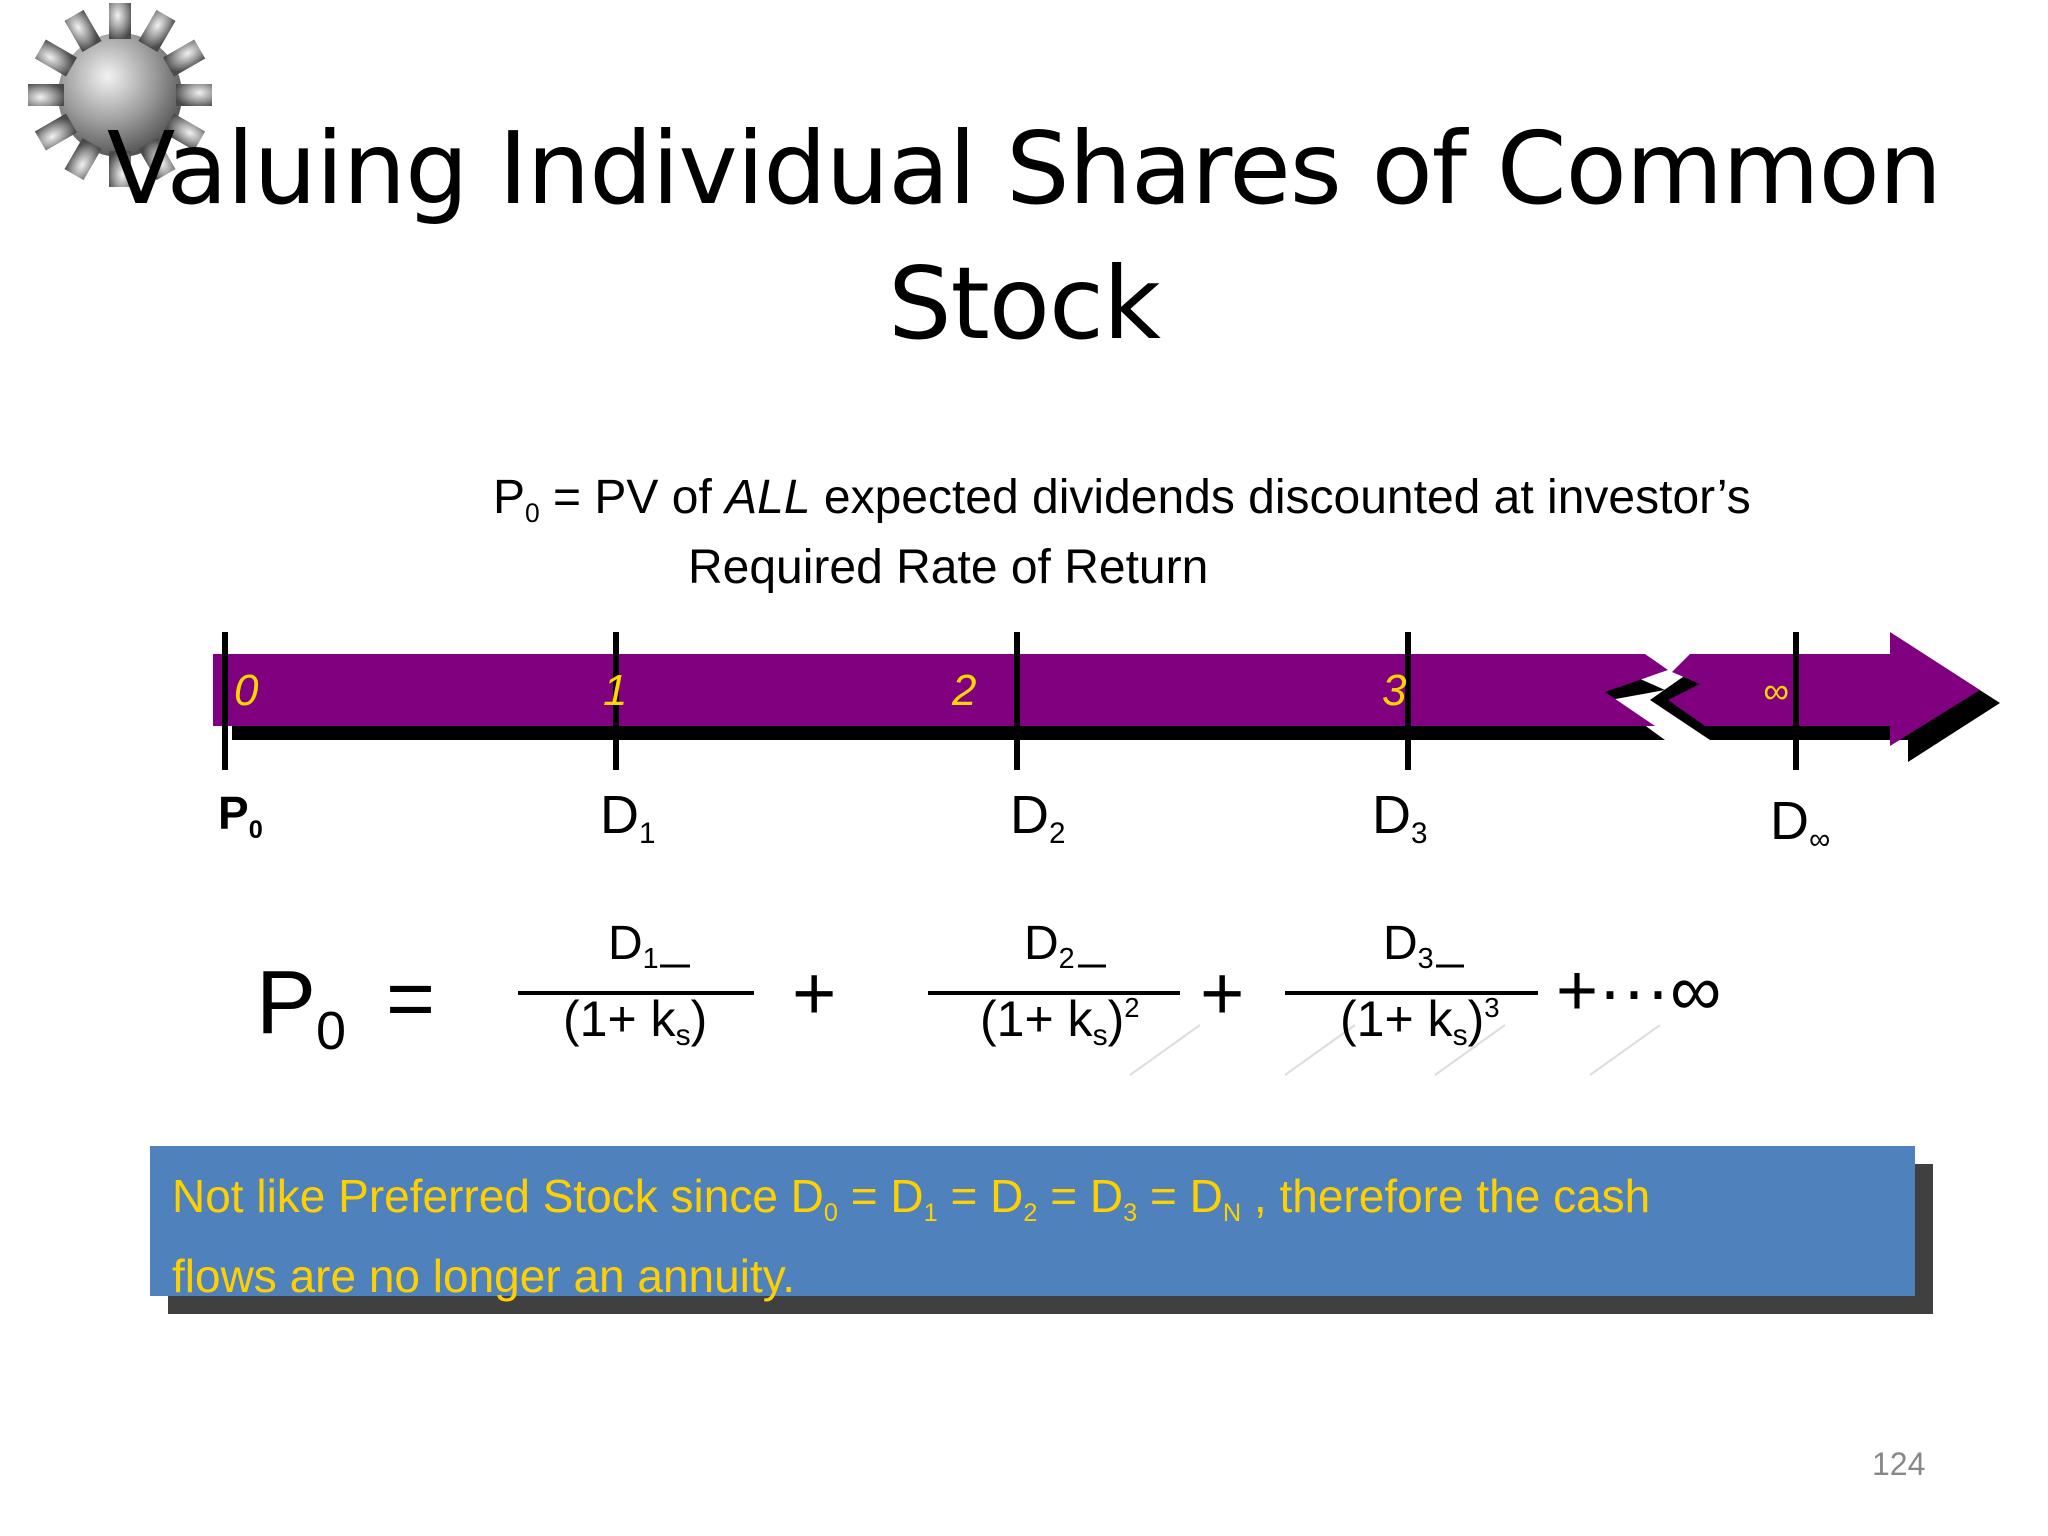 This screenshot has height=1536, width=2048. I want to click on timeline-label-d3: D3, so click(1400, 817).